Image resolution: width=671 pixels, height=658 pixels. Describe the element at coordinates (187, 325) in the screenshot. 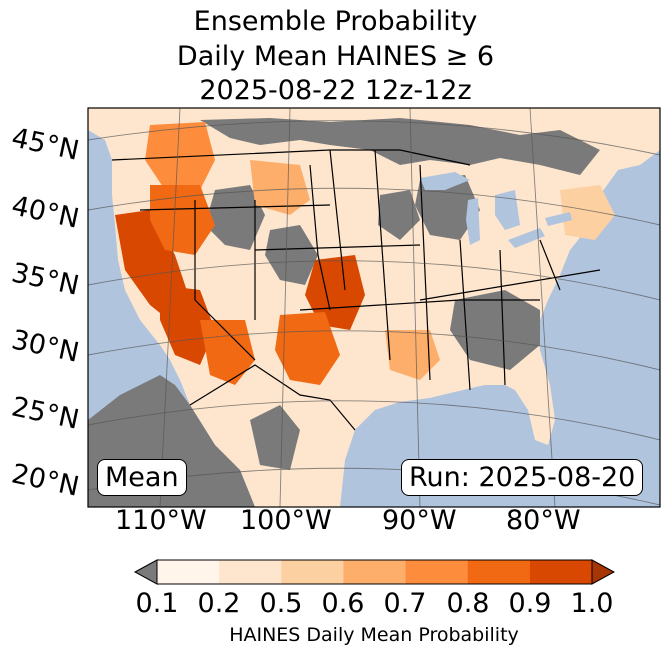

I see `high-prob-southwest` at that location.